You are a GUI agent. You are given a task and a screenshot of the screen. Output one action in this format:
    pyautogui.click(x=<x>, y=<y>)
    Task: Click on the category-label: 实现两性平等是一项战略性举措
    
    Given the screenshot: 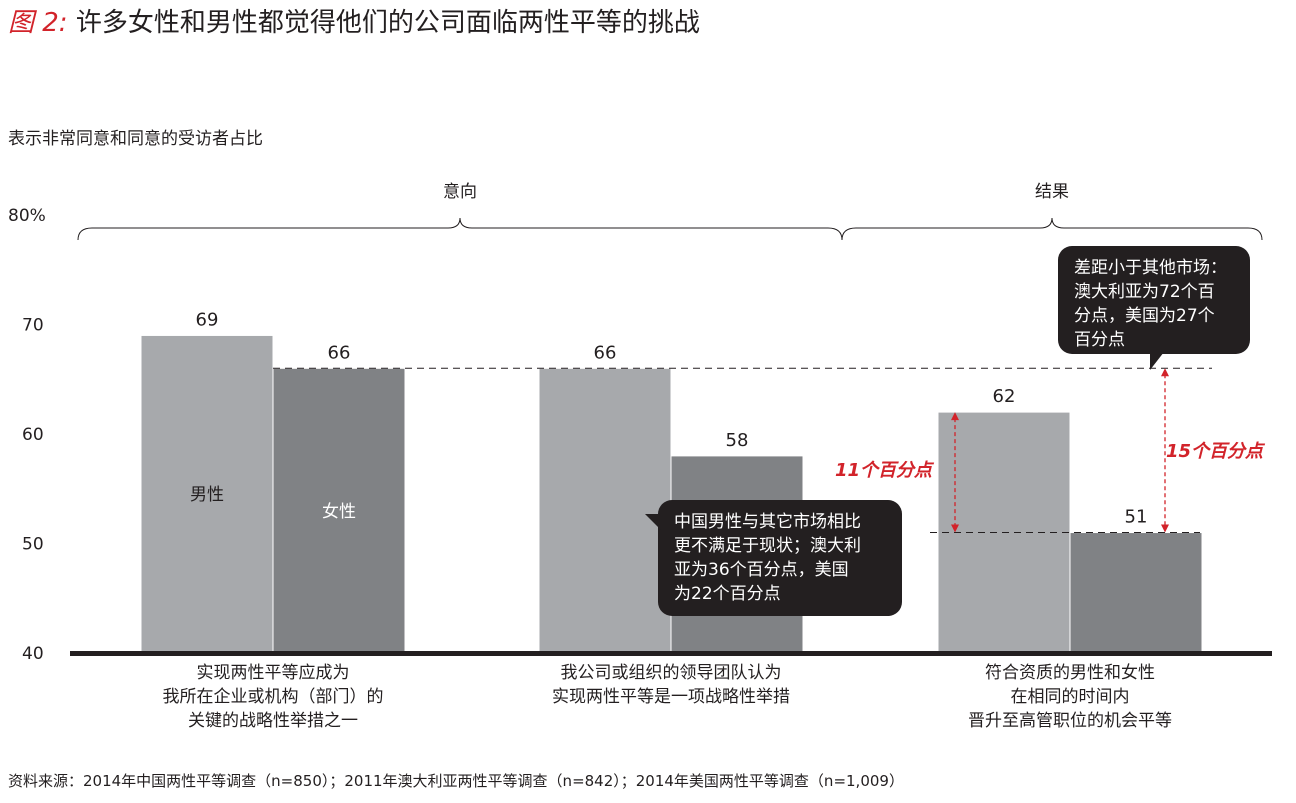 What is the action you would take?
    pyautogui.click(x=671, y=697)
    